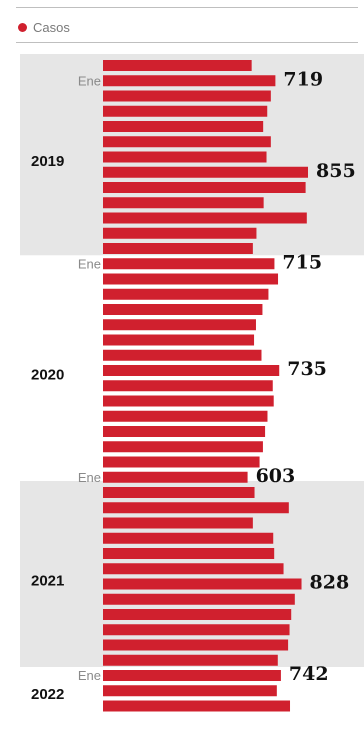 The width and height of the screenshot is (364, 749). Describe the element at coordinates (22, 27) in the screenshot. I see `legend-swatch` at that location.